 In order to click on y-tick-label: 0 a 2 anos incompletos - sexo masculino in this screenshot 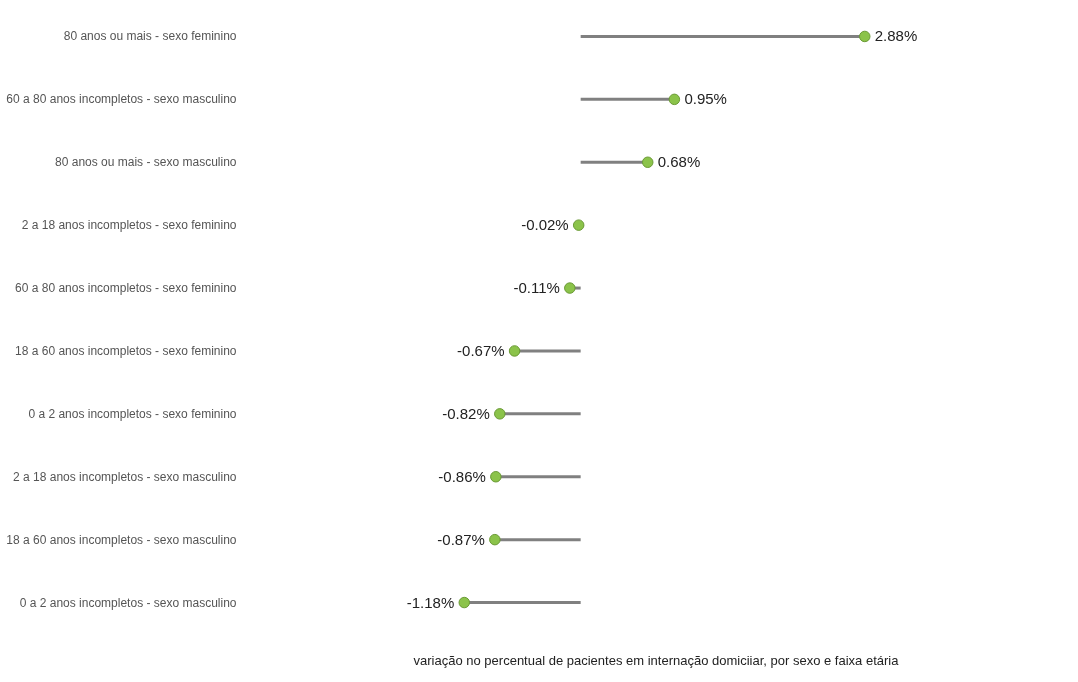, I will do `click(128, 602)`.